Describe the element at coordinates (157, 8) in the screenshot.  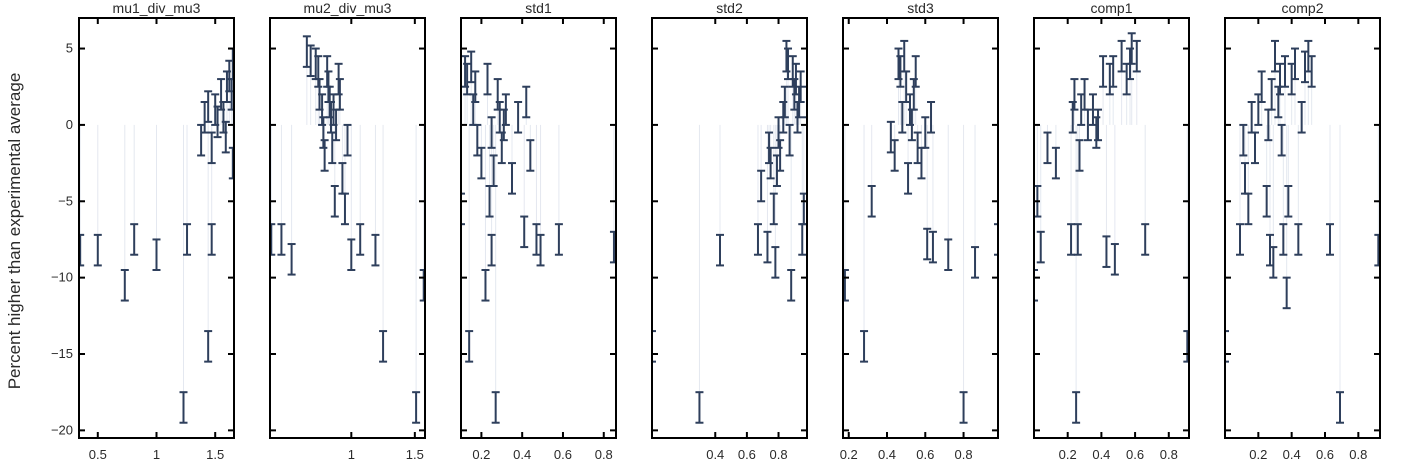
I see `panel-title: mu1_div_mu3` at that location.